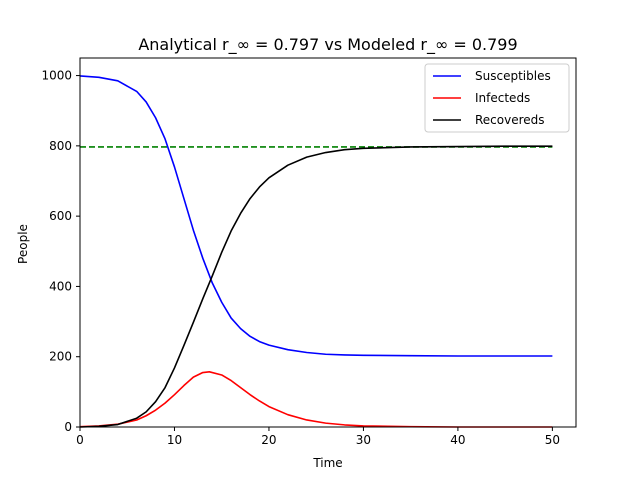 Image resolution: width=640 pixels, height=480 pixels. What do you see at coordinates (457, 440) in the screenshot?
I see `x-tick-label: 40` at bounding box center [457, 440].